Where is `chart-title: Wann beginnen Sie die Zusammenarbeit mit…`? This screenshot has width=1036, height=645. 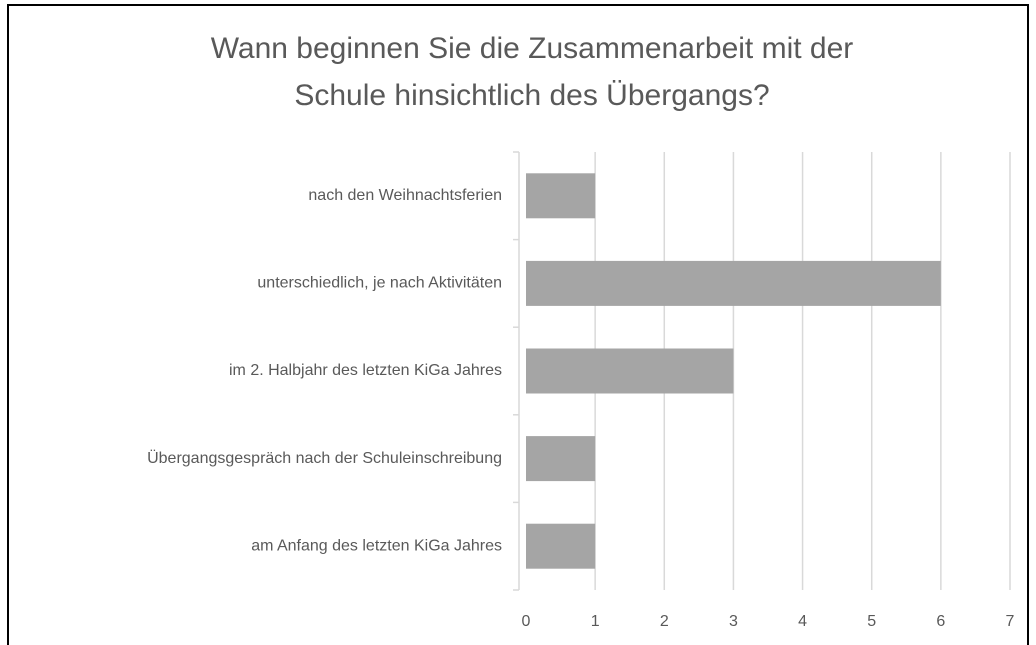
chart-title: Wann beginnen Sie die Zusammenarbeit mit… is located at coordinates (532, 48).